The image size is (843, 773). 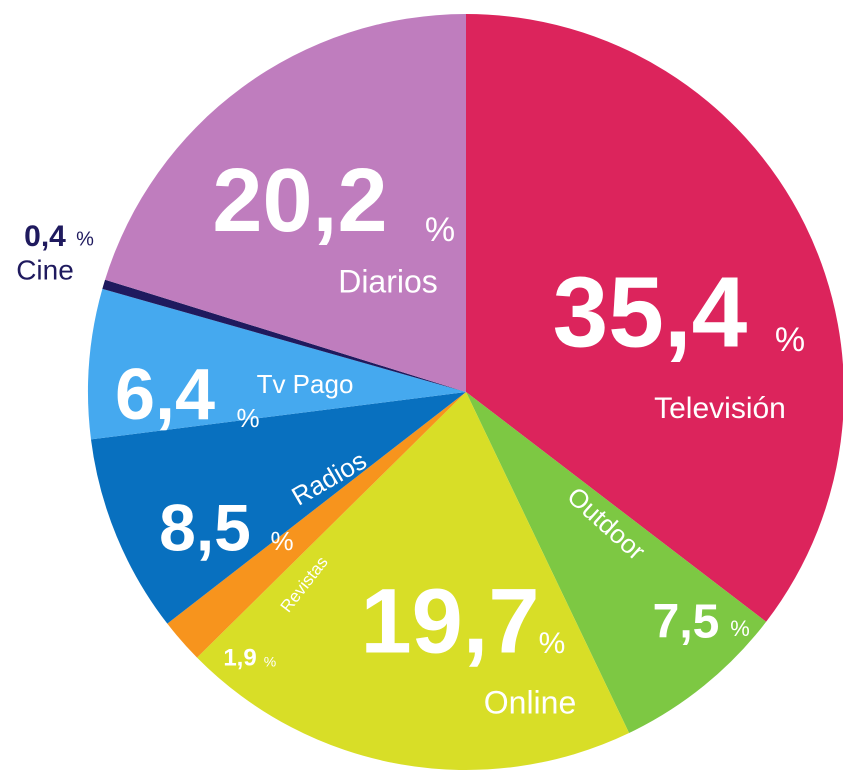 I want to click on category-label: Tv Pago, so click(x=305, y=384).